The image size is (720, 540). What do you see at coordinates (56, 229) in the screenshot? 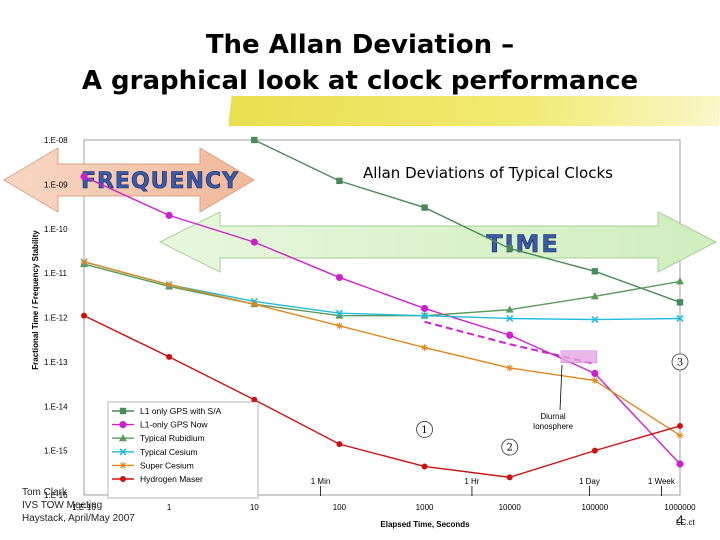
I see `y-tick-label: 1.E-10` at bounding box center [56, 229].